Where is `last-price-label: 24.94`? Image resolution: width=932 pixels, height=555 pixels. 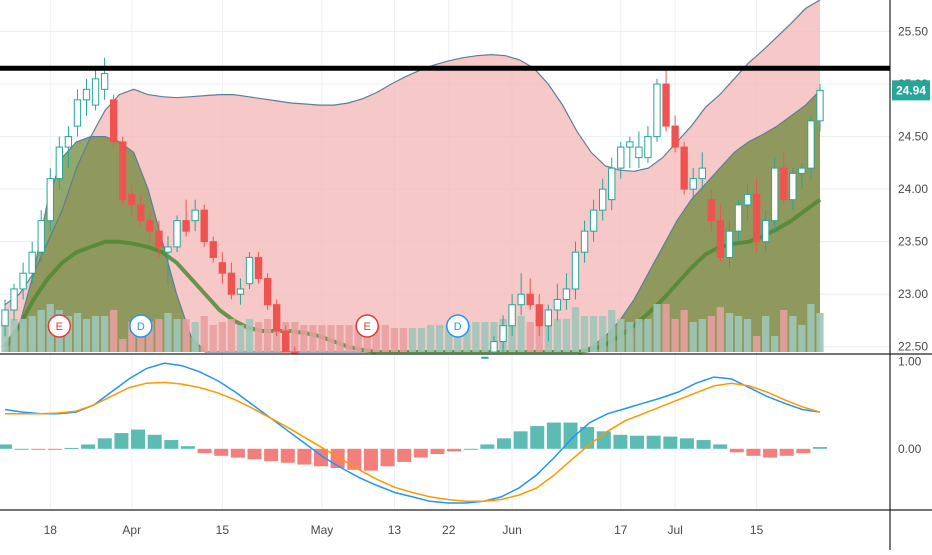
last-price-label: 24.94 is located at coordinates (911, 90).